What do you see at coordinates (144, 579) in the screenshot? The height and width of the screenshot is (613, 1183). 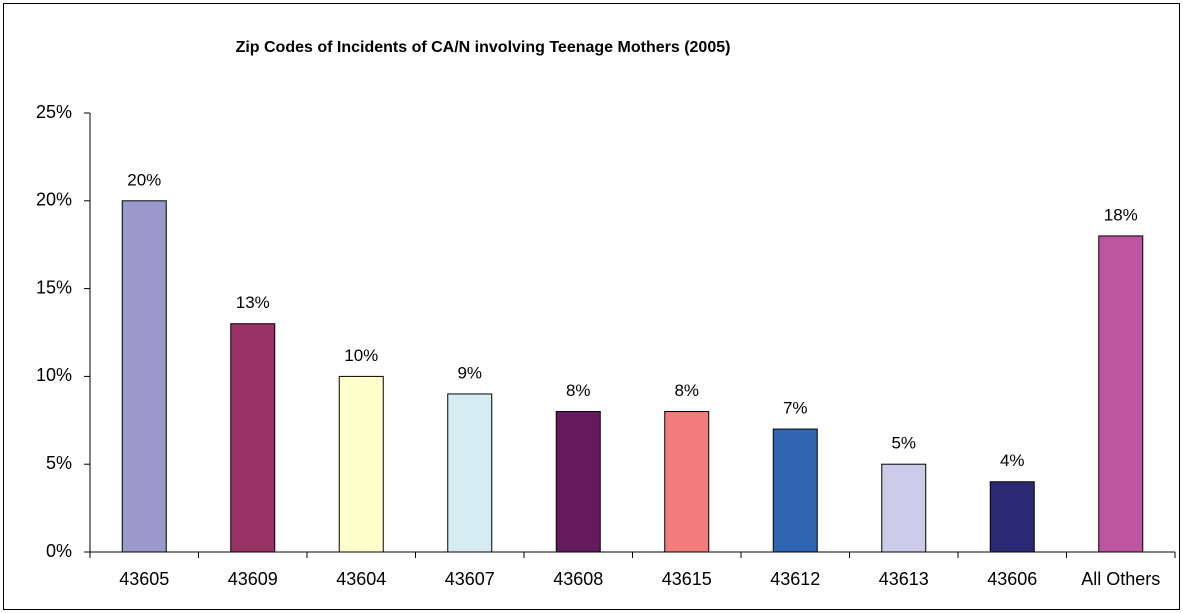 I see `x-tick-label: 43605` at bounding box center [144, 579].